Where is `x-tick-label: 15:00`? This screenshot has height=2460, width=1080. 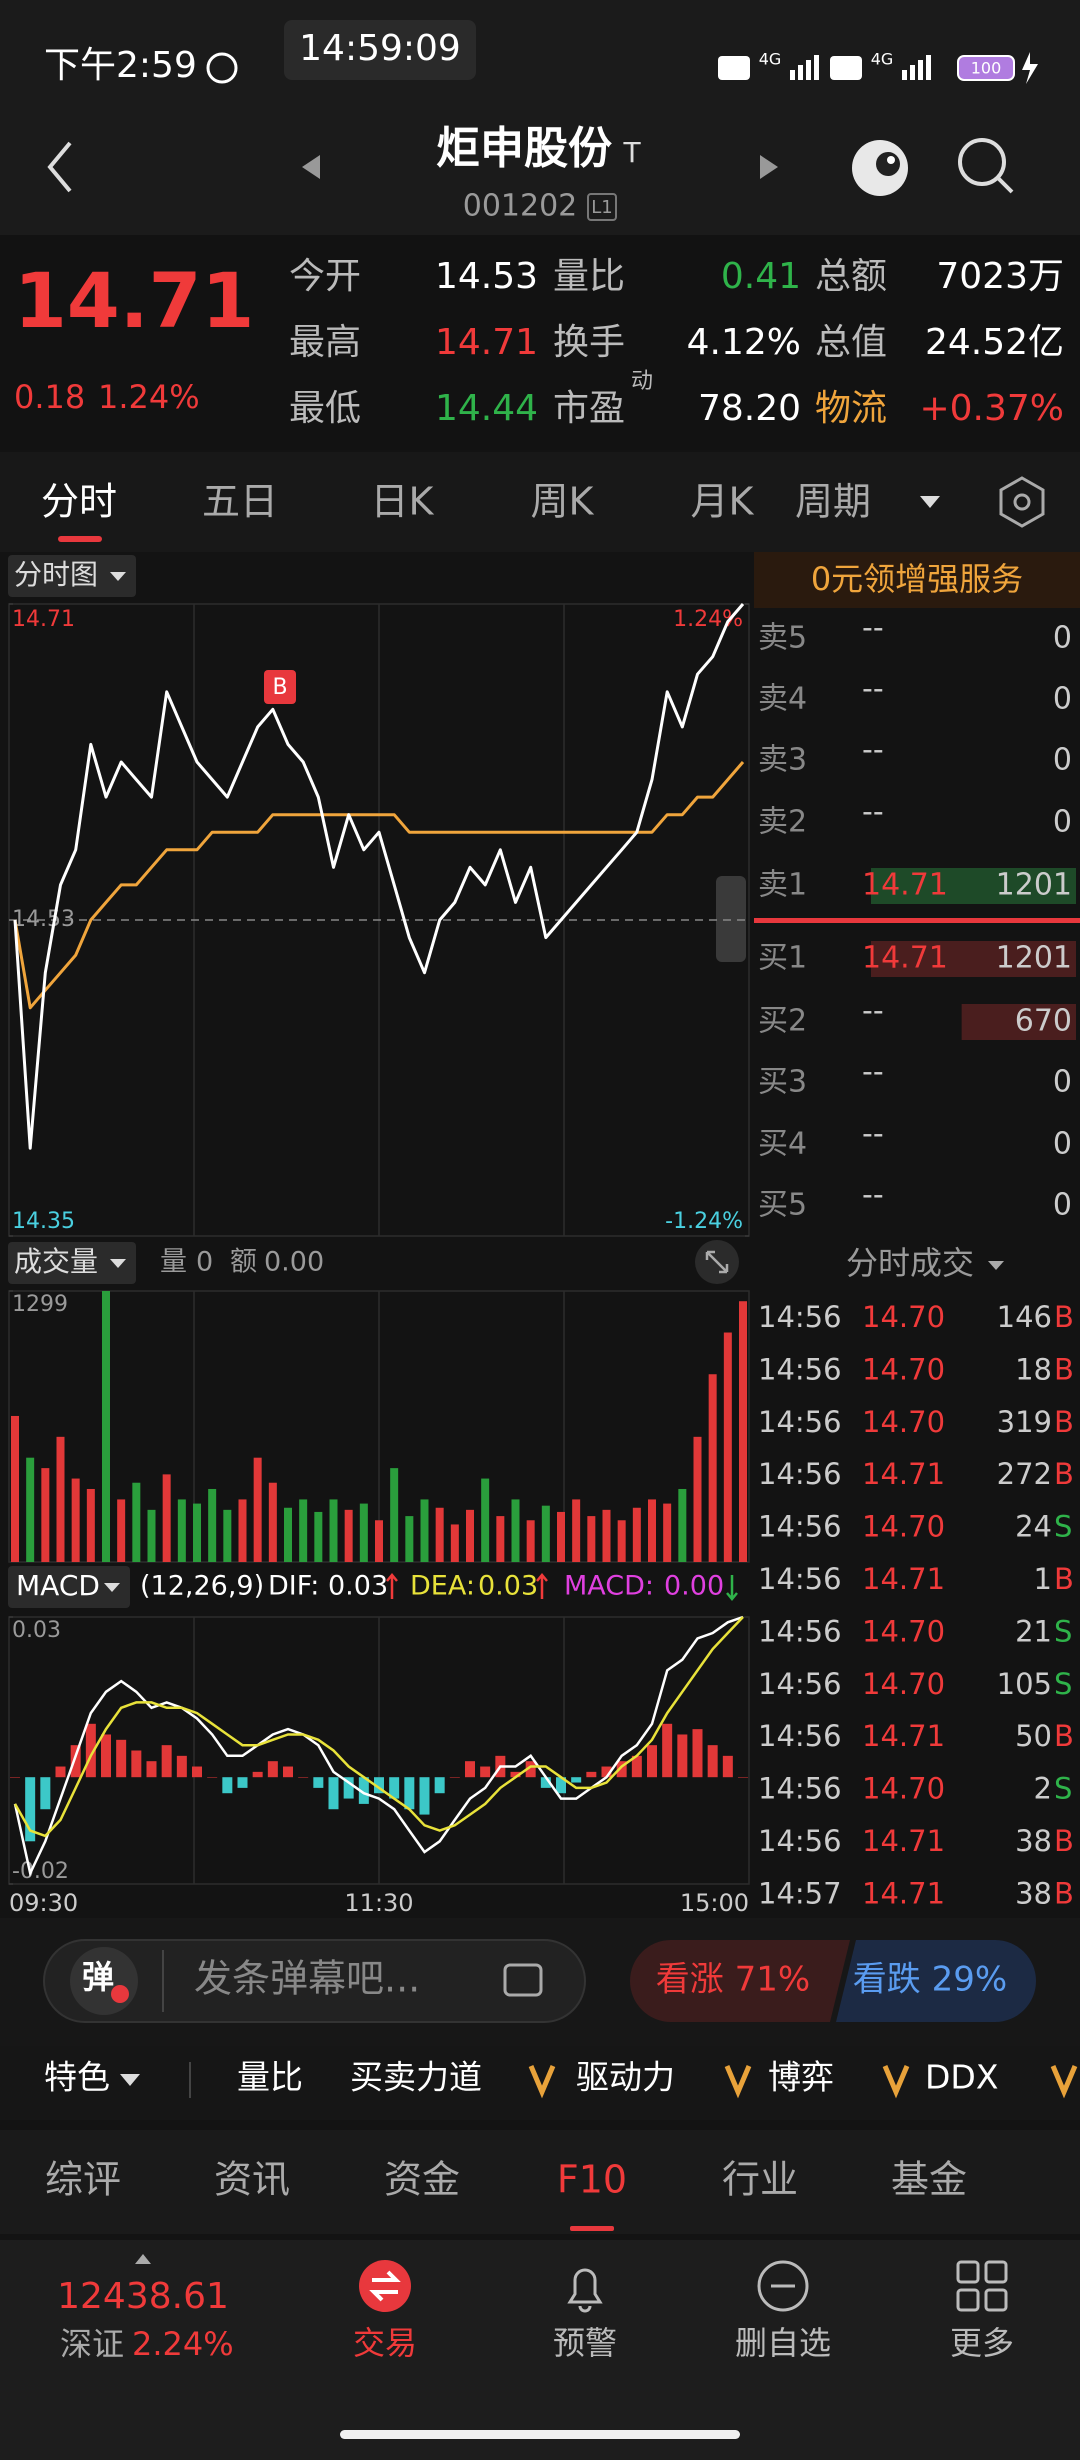
x-tick-label: 15:00 is located at coordinates (714, 1903).